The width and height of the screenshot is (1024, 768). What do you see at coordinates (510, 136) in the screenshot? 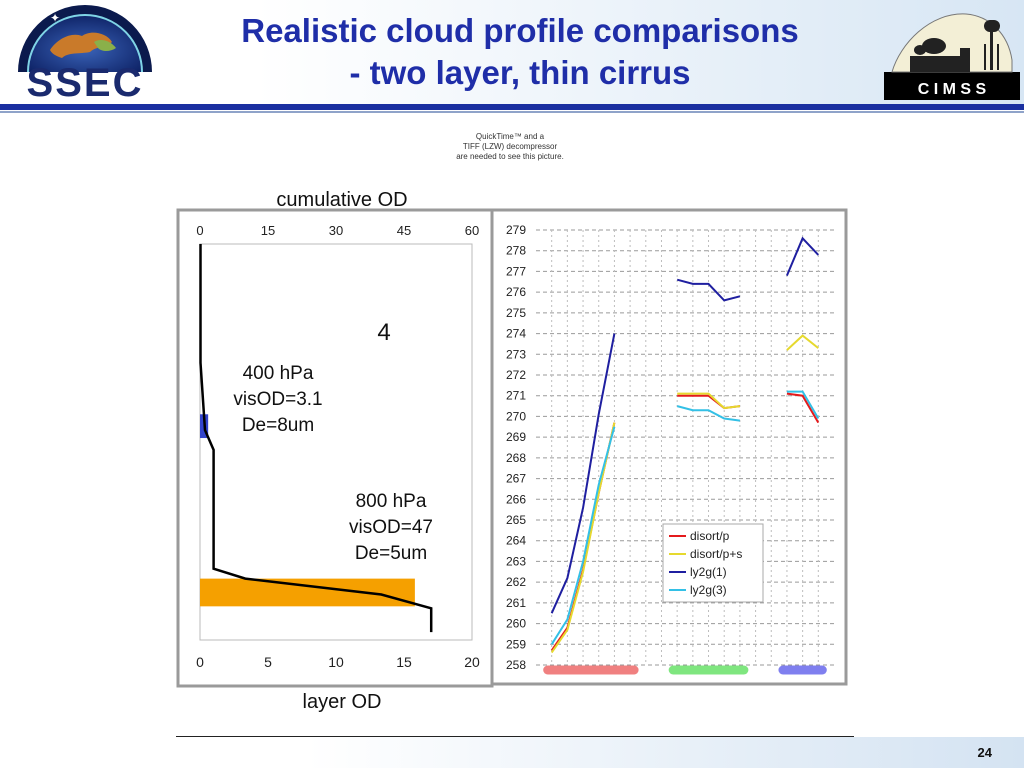
I see `quicktime-notice-line1: QuickTime™ and a` at bounding box center [510, 136].